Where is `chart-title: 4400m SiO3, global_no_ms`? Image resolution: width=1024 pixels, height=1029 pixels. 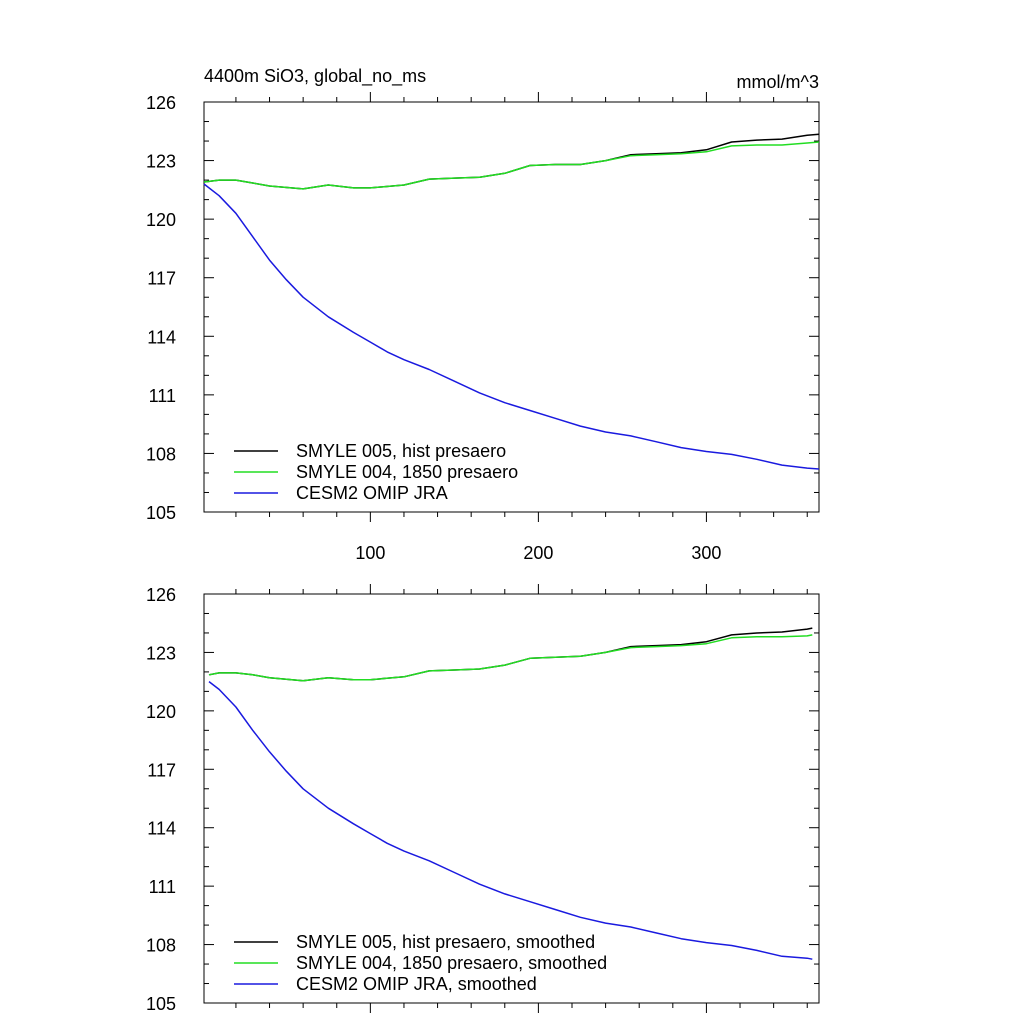
chart-title: 4400m SiO3, global_no_ms is located at coordinates (315, 76).